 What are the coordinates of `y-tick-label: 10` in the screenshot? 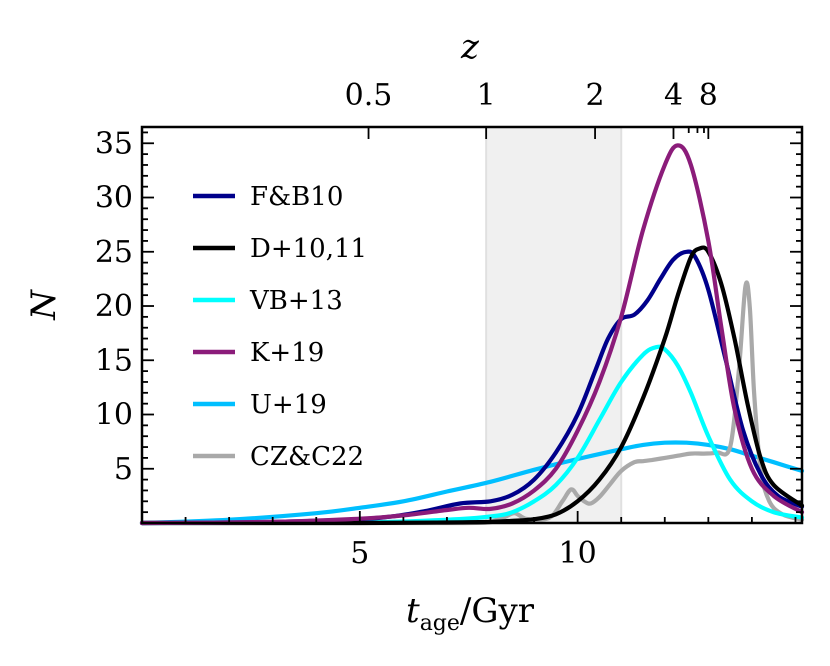 It's located at (114, 415).